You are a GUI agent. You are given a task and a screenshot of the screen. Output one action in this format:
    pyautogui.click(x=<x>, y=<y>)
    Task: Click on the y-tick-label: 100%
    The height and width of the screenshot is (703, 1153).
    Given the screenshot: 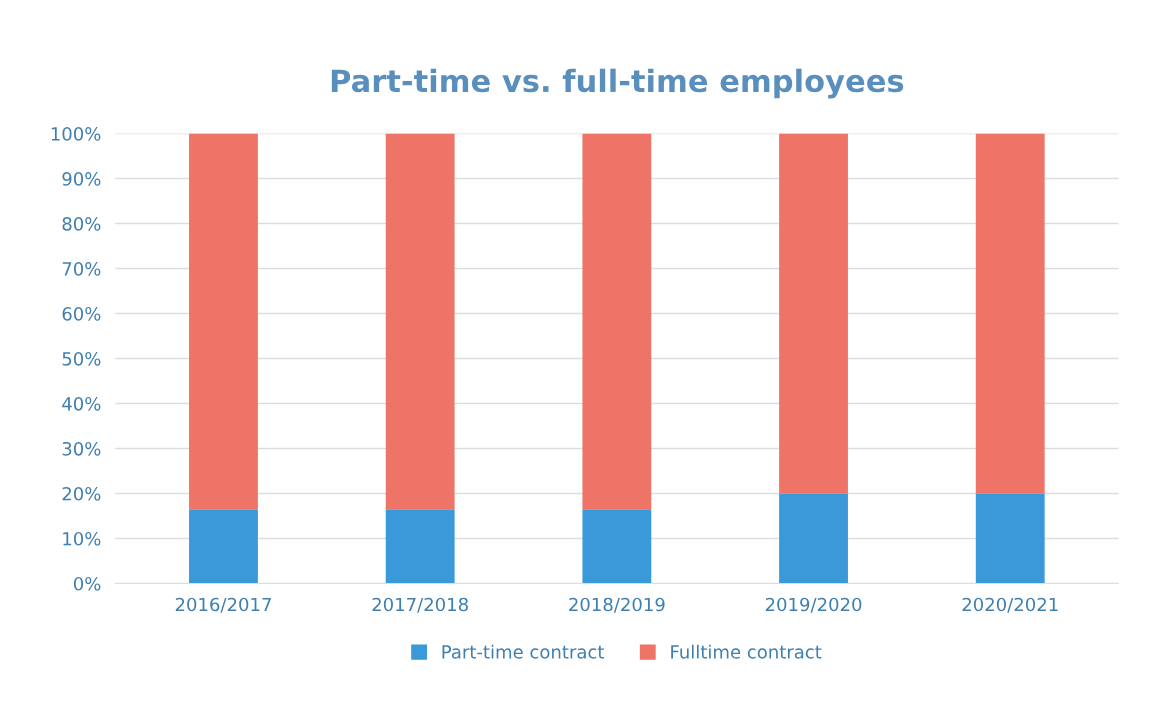 What is the action you would take?
    pyautogui.click(x=76, y=134)
    